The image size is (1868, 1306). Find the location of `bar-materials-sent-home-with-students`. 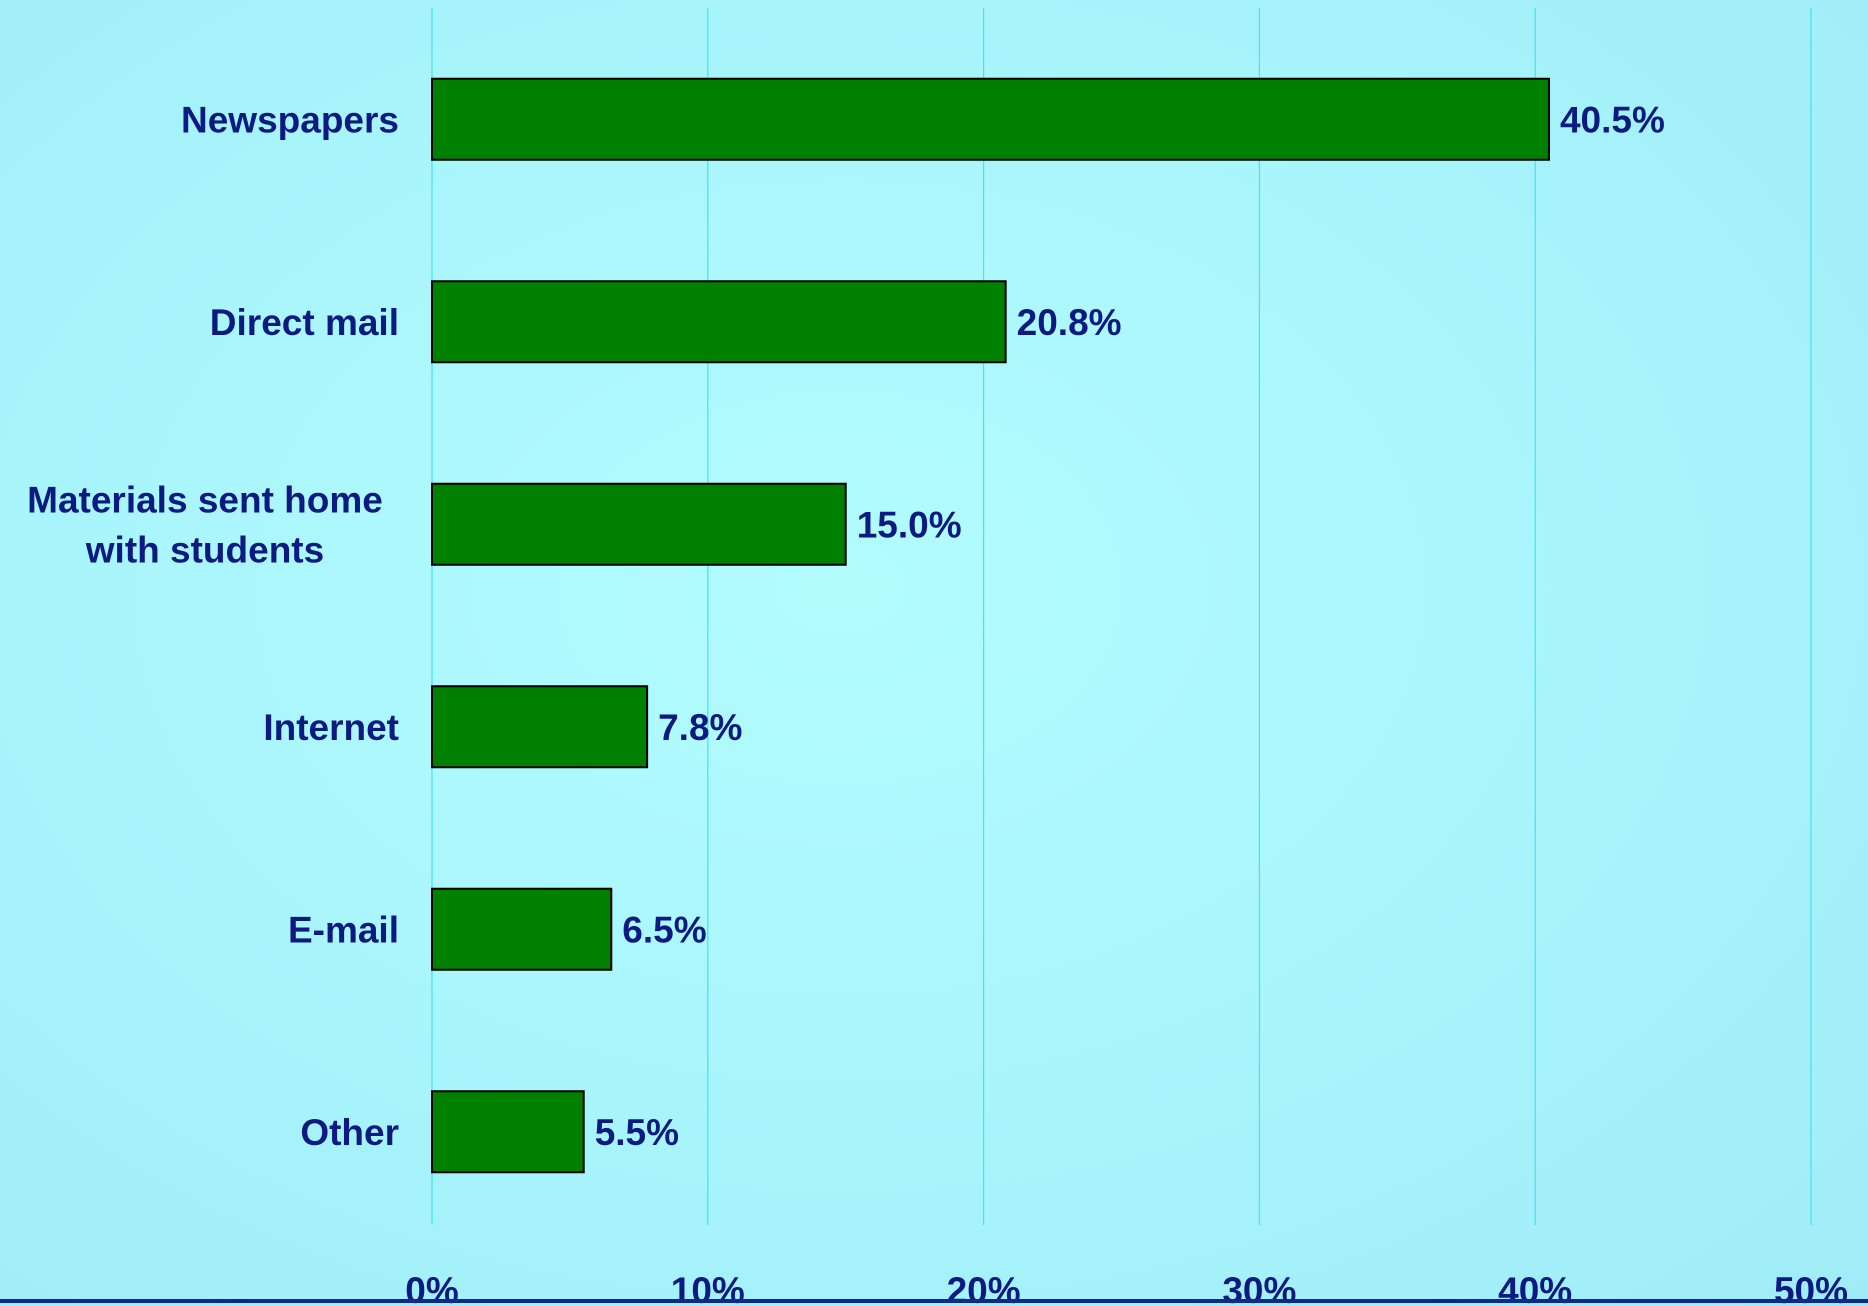

bar-materials-sent-home-with-students is located at coordinates (639, 524).